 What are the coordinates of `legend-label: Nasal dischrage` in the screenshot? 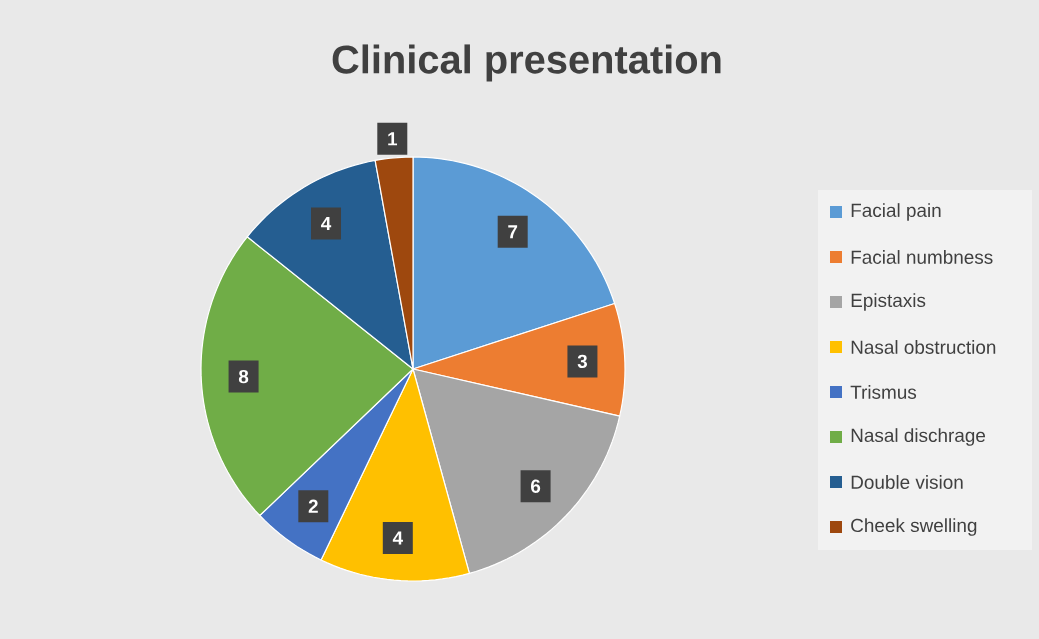 It's located at (918, 437).